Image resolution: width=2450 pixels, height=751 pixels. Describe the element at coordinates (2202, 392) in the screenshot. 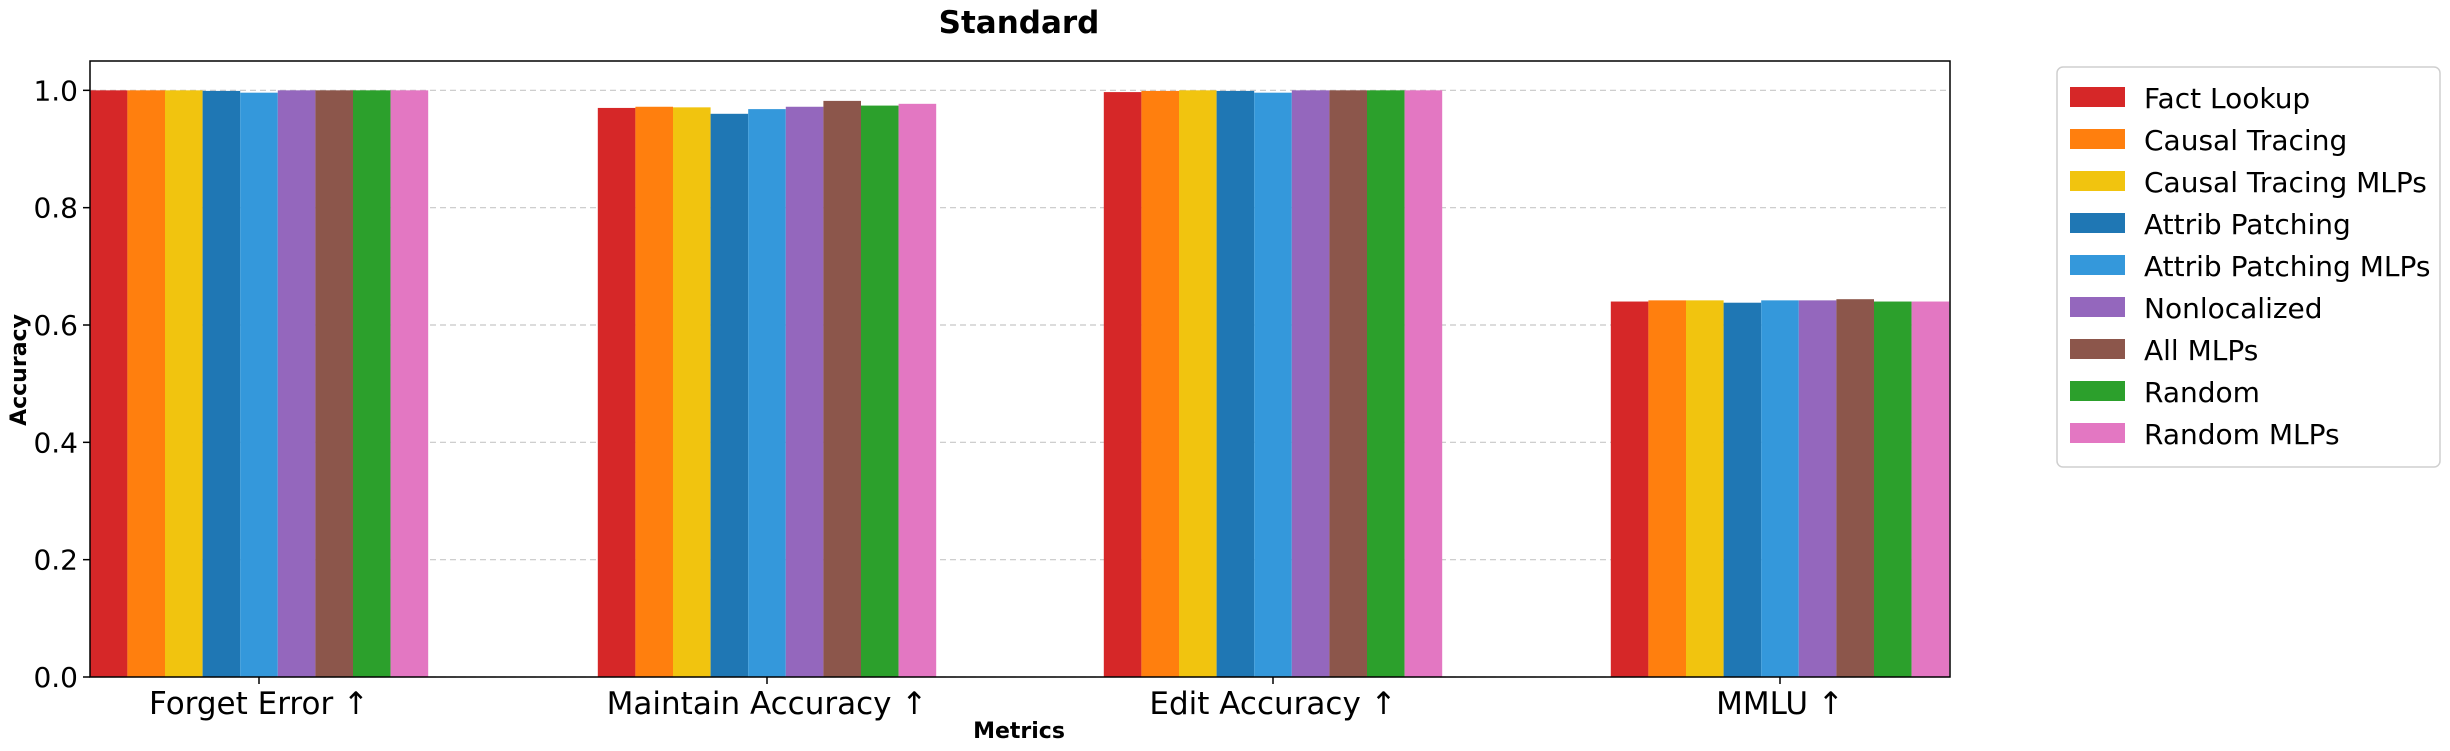

I see `legend-label: Random` at that location.